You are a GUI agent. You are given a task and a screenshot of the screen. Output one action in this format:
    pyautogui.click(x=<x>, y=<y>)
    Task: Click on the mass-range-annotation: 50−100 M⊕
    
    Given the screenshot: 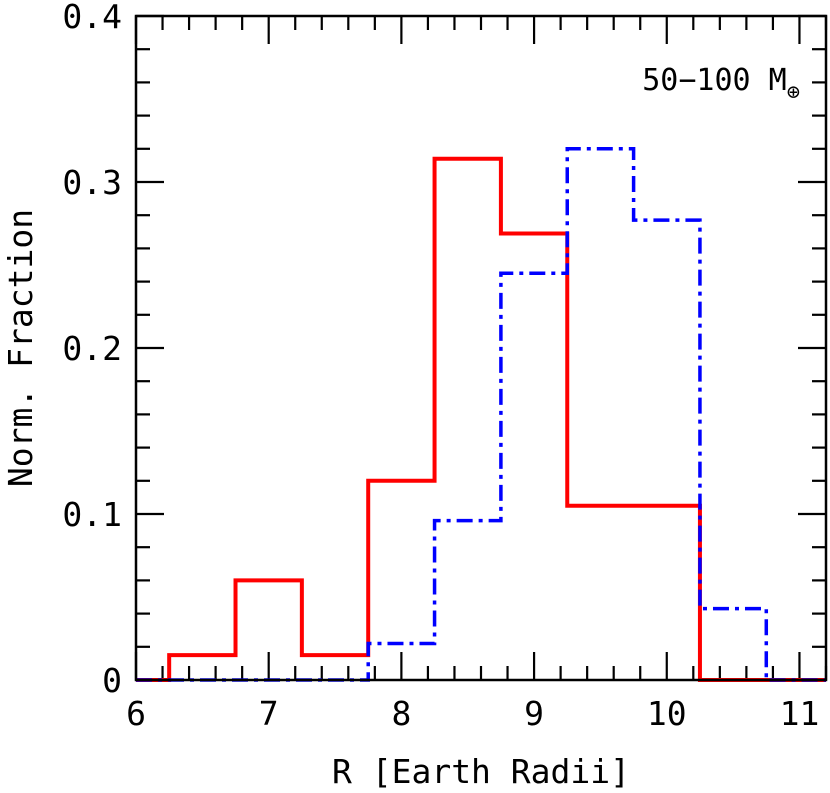 What is the action you would take?
    pyautogui.click(x=721, y=84)
    